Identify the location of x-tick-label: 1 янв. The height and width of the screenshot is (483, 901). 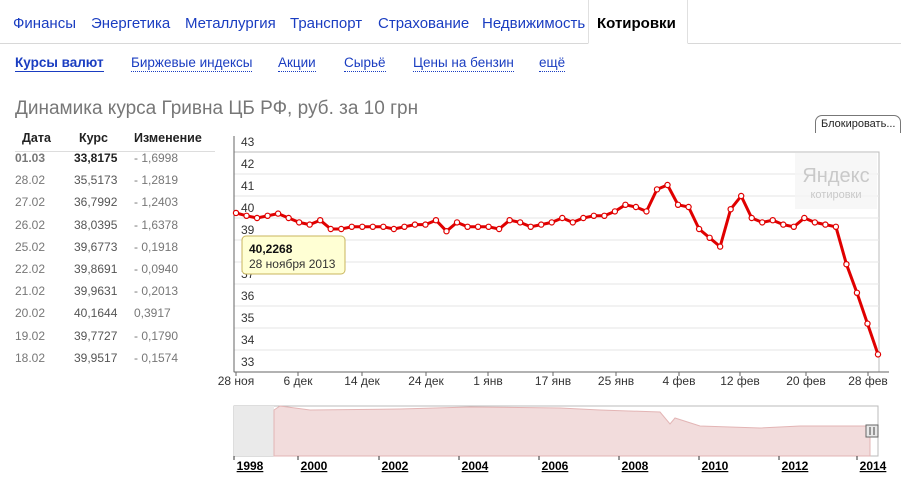
(488, 381).